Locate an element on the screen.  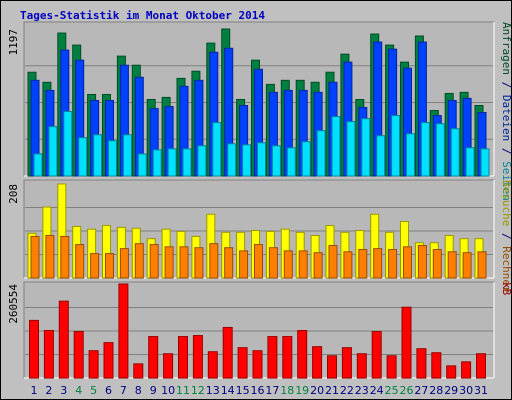
legend-entry: Seiten is located at coordinates (506, 181).